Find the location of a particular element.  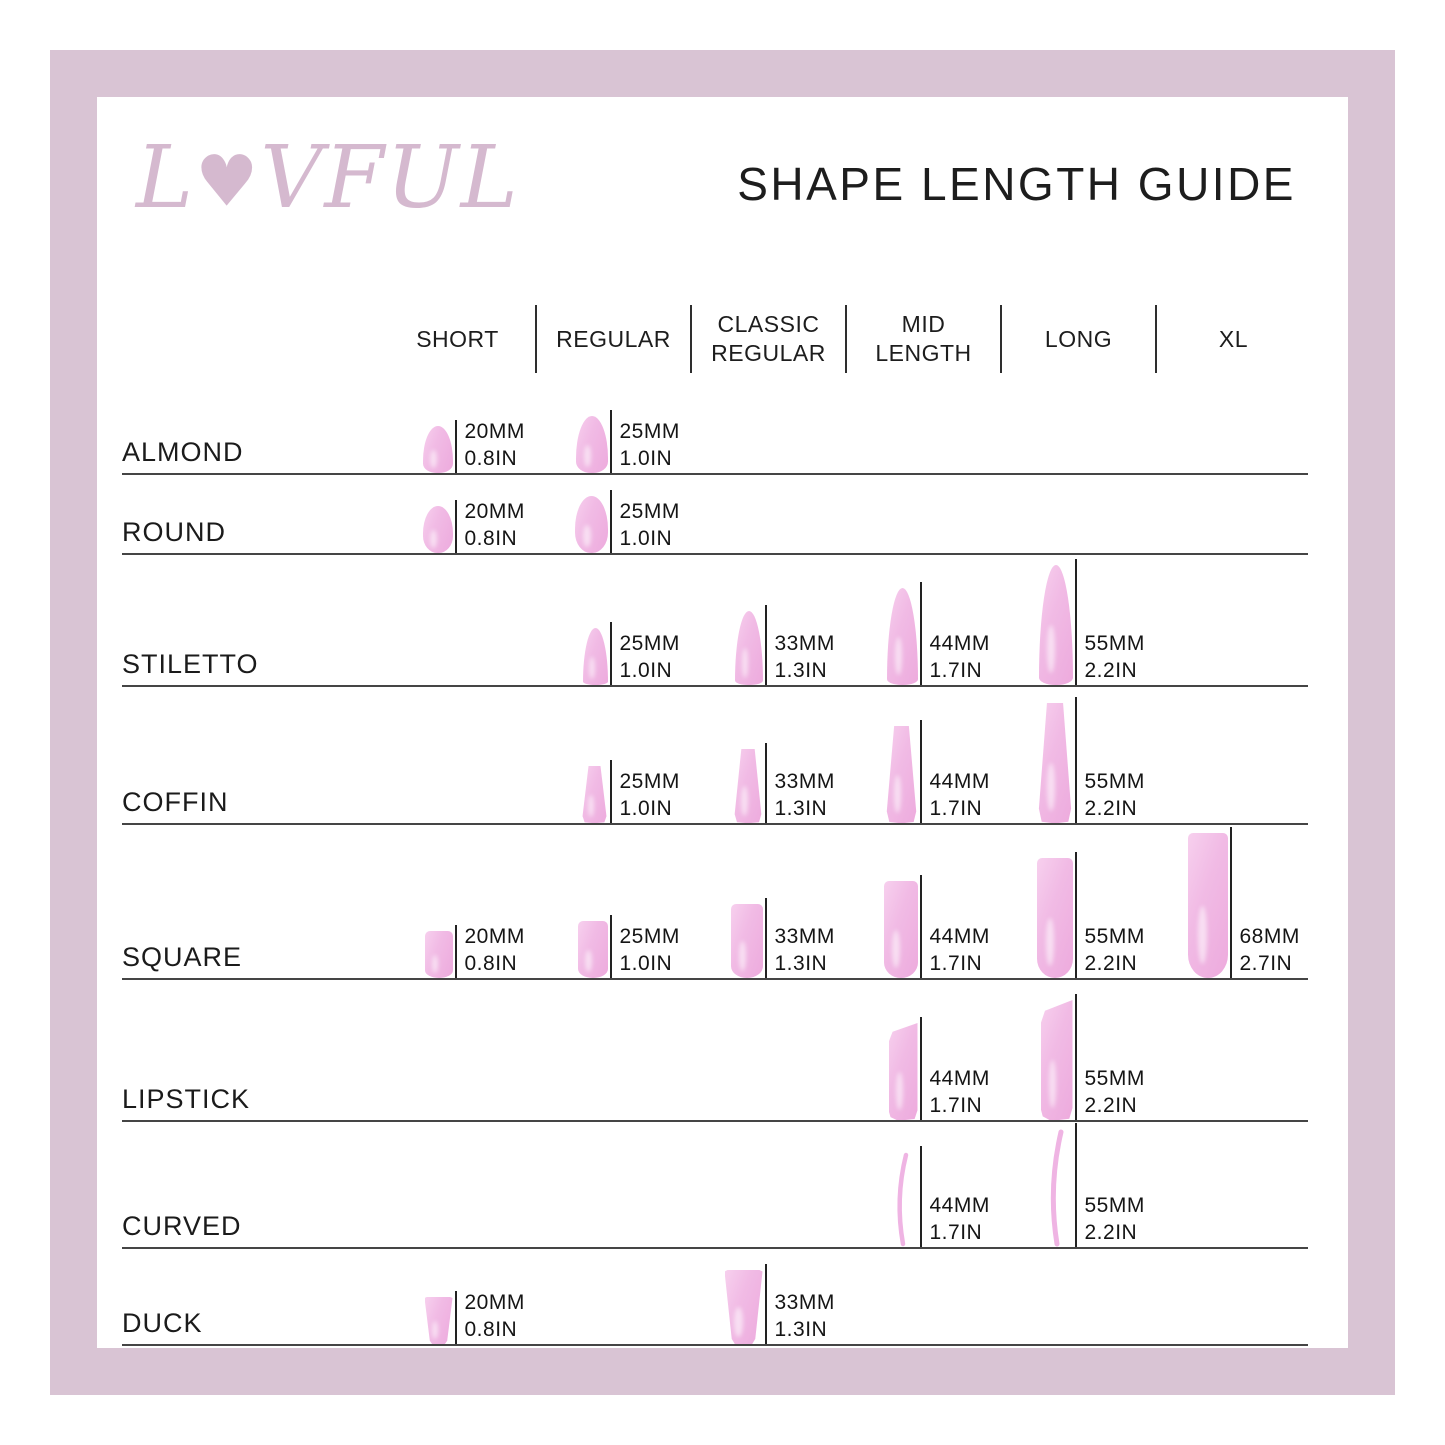

cell-almond-short: 20MM 0.8IN is located at coordinates (457, 445).